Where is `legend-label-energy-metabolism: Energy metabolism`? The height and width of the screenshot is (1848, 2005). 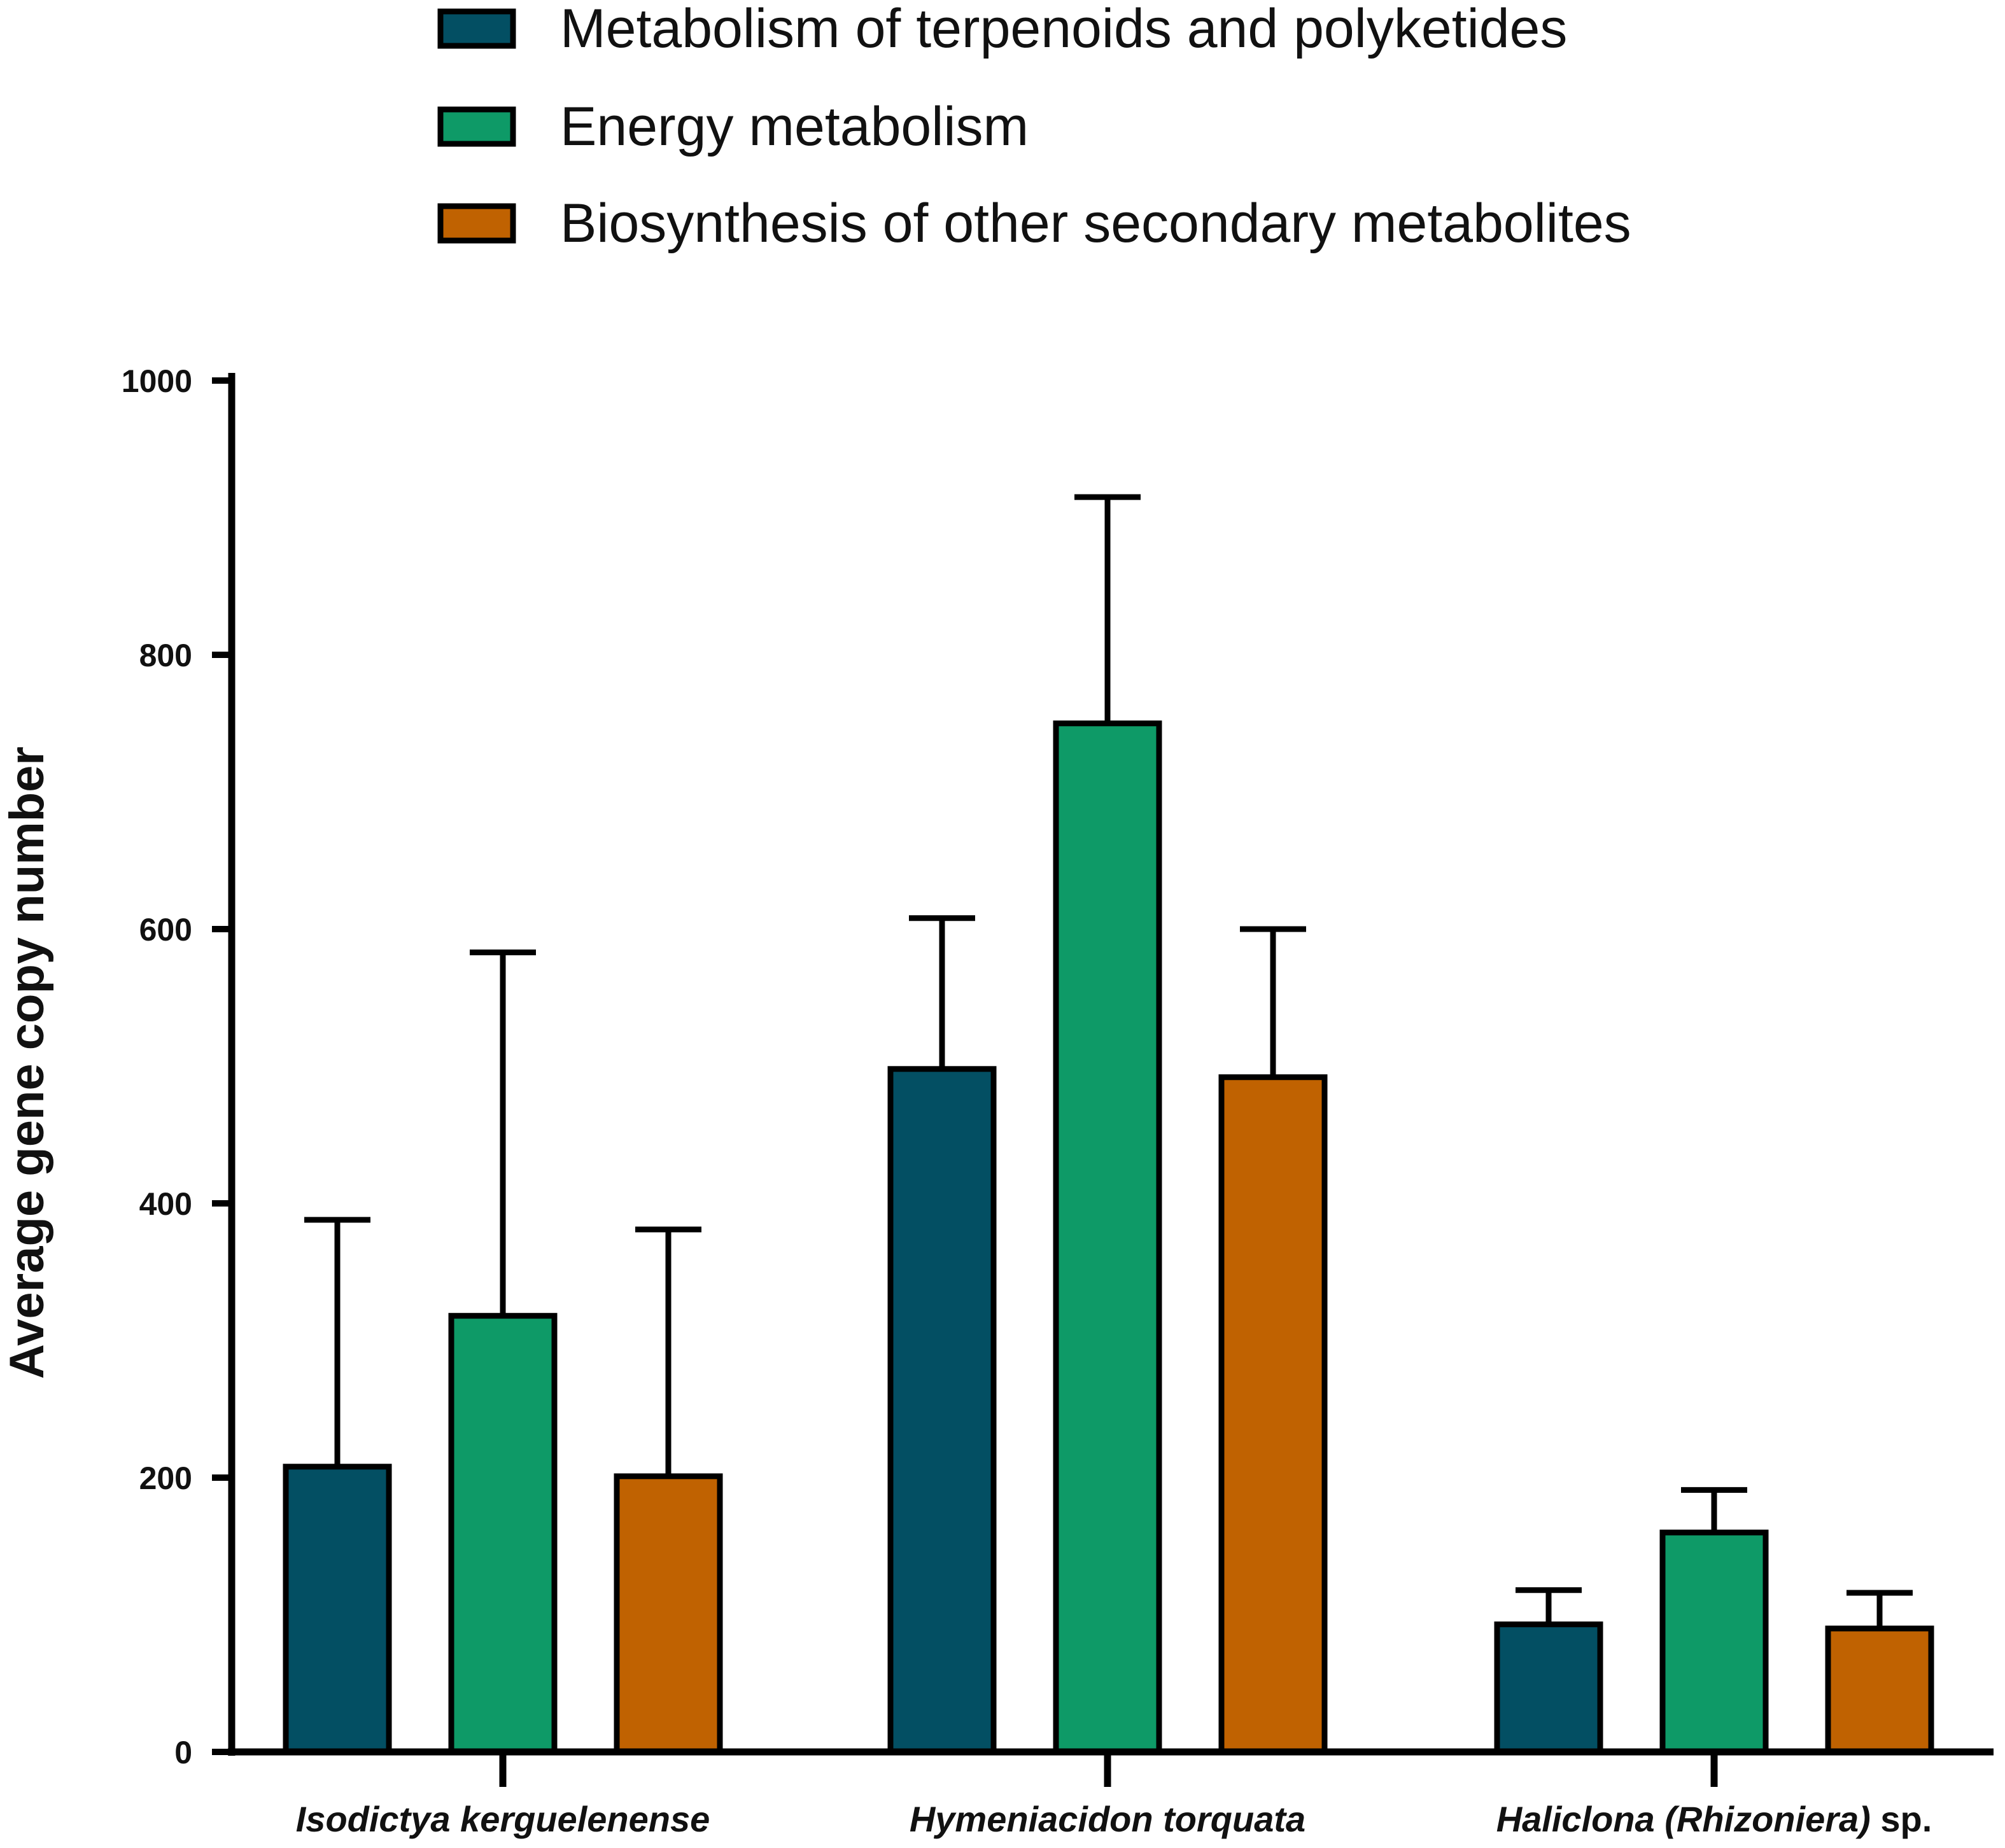 legend-label-energy-metabolism: Energy metabolism is located at coordinates (794, 126).